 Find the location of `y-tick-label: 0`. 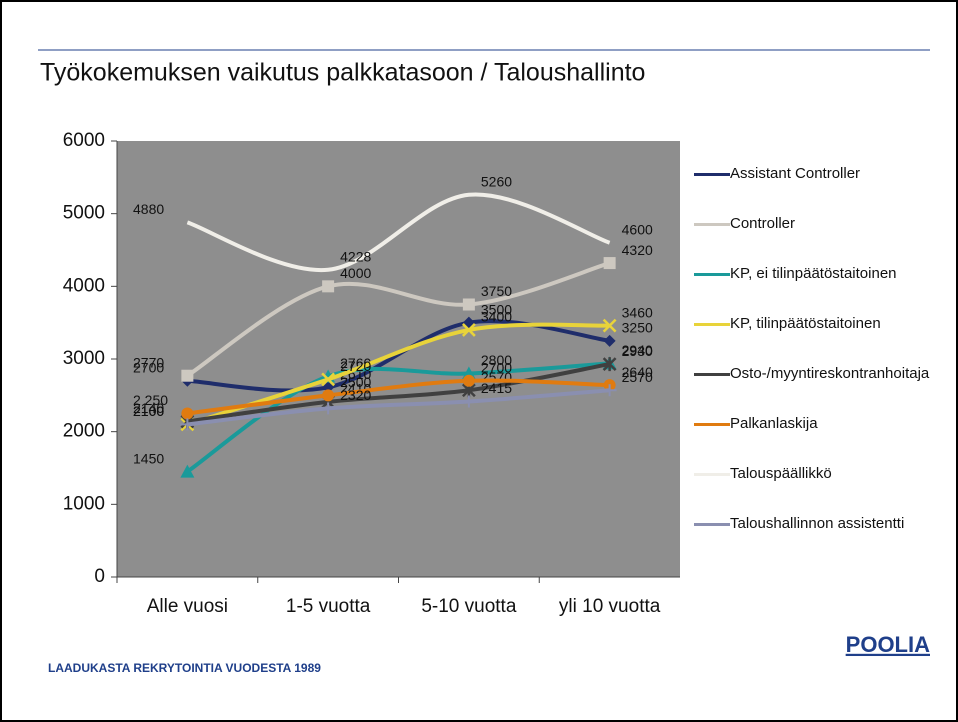

y-tick-label: 0 is located at coordinates (99, 576).